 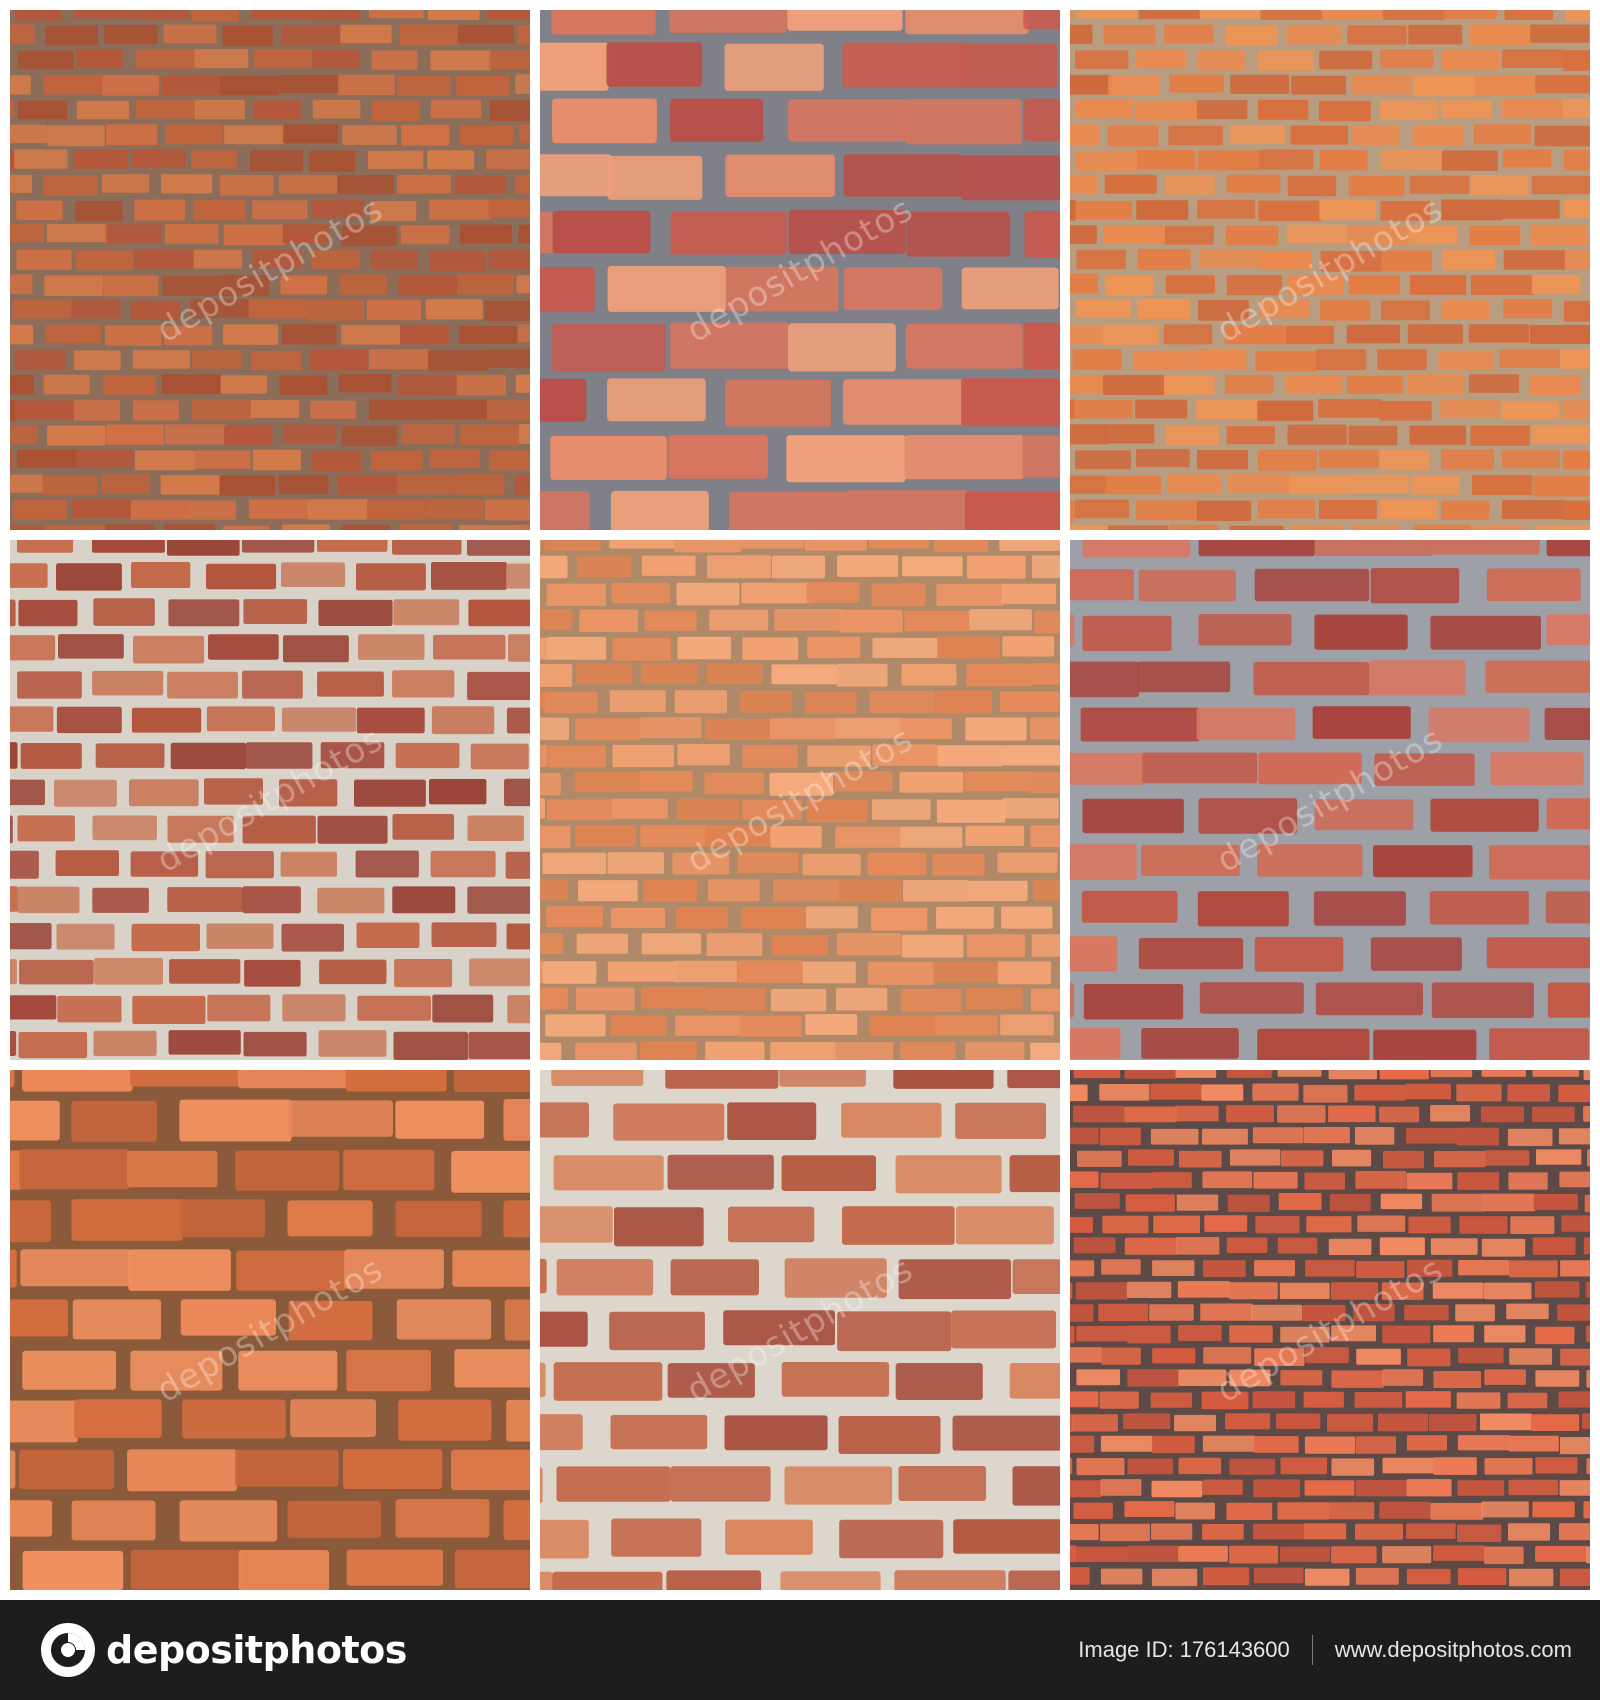 I want to click on brick-tile-9: depositphotos, so click(x=1330, y=1330).